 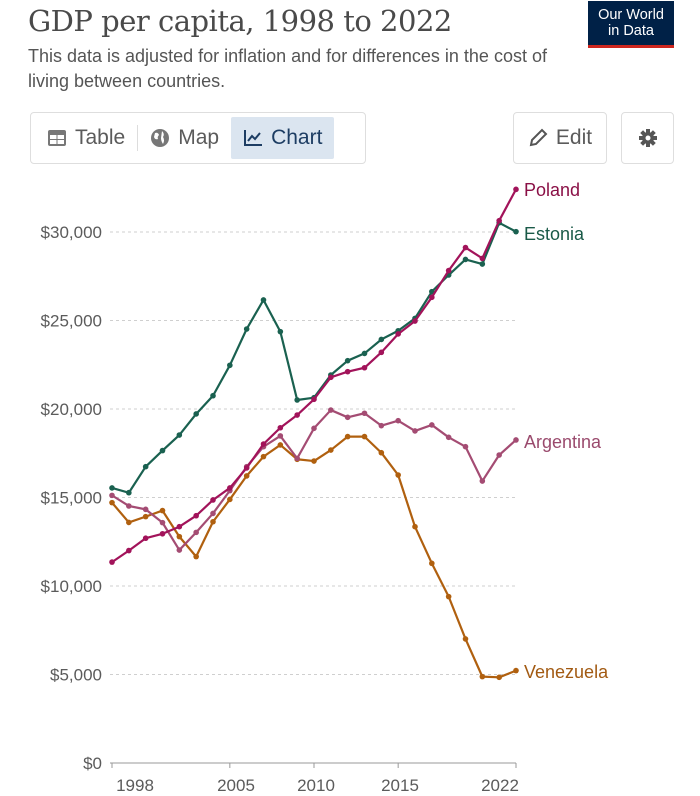 I want to click on page-title: GDP per capita, 1998 to 2022, so click(x=240, y=21).